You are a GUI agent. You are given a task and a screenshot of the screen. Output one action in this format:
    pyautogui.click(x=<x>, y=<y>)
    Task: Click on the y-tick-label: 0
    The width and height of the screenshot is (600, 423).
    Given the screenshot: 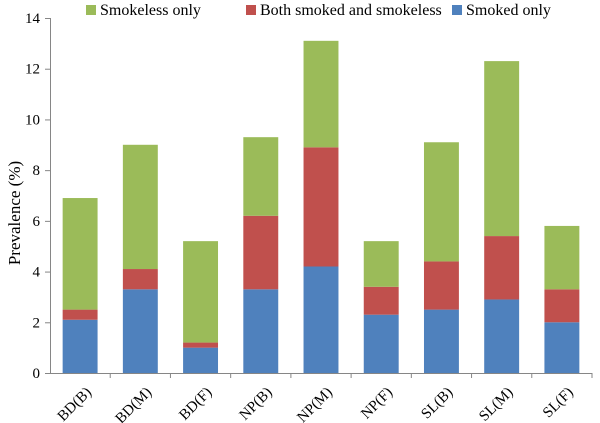 What is the action you would take?
    pyautogui.click(x=37, y=374)
    